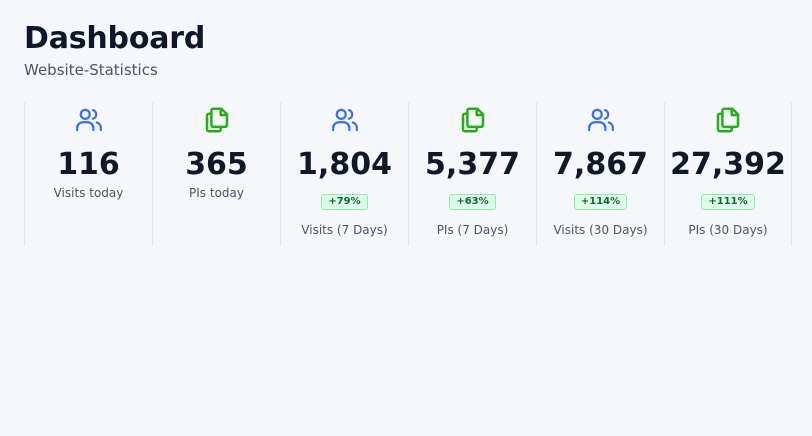  Describe the element at coordinates (472, 230) in the screenshot. I see `stat-label: PIs (7 Days)` at that location.